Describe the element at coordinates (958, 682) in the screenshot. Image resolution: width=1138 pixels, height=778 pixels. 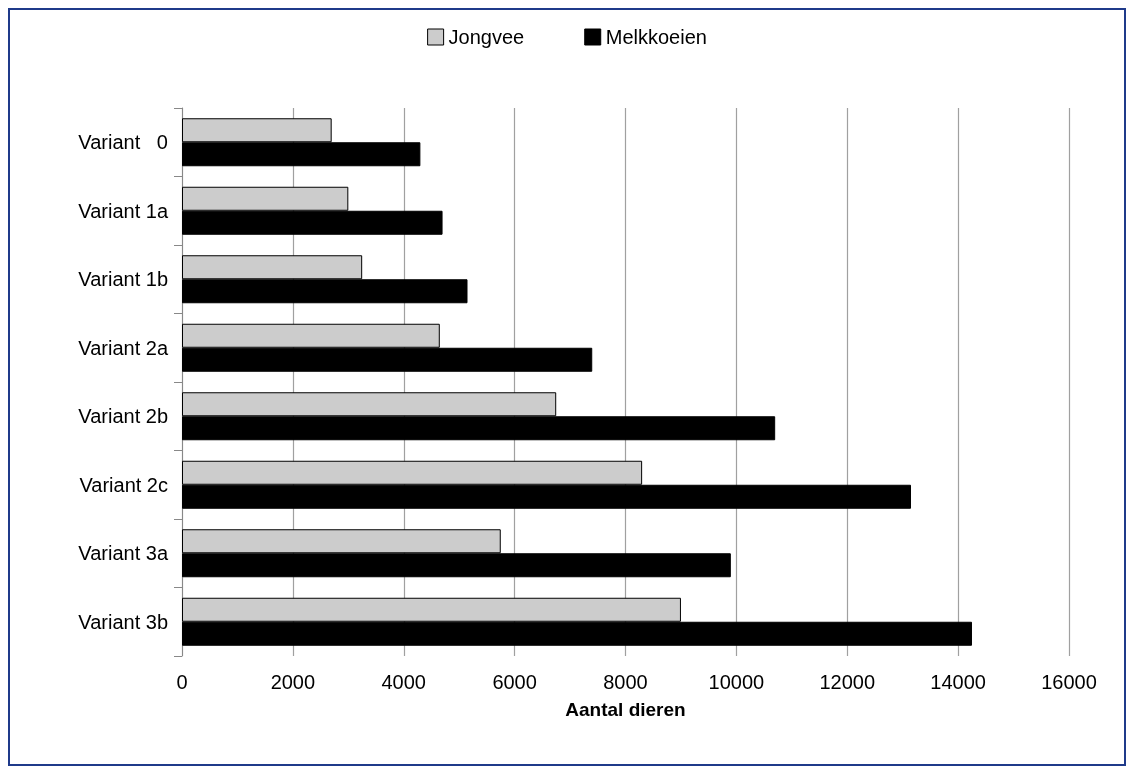
I see `x-tick-label: 14000` at that location.